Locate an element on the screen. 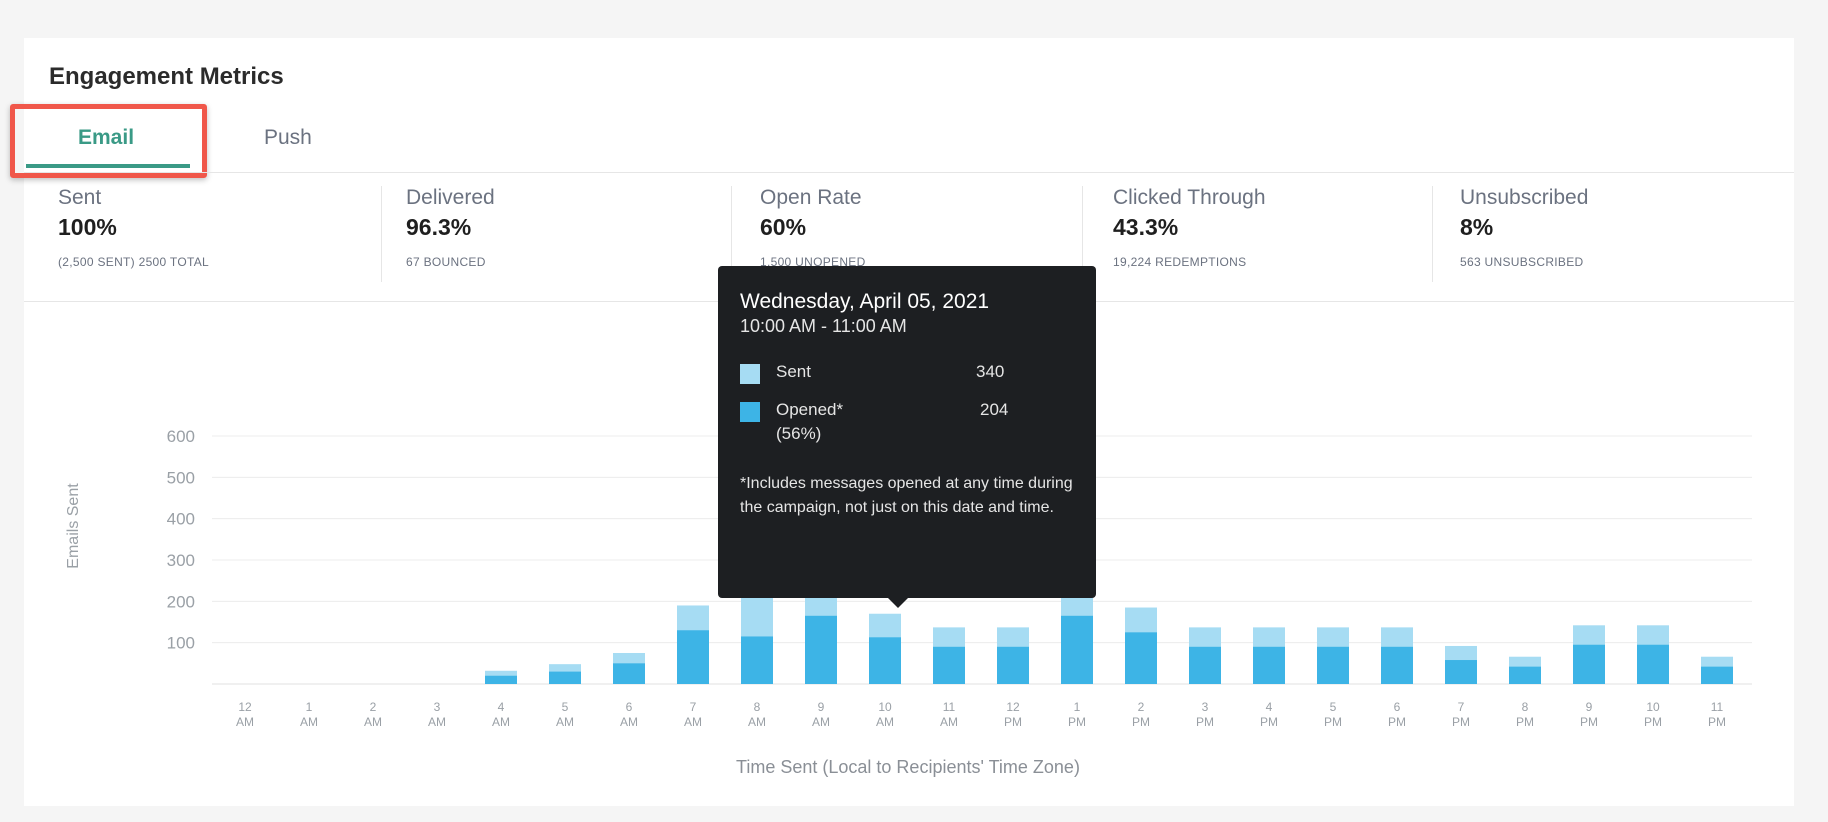  tab-push: Push is located at coordinates (288, 137).